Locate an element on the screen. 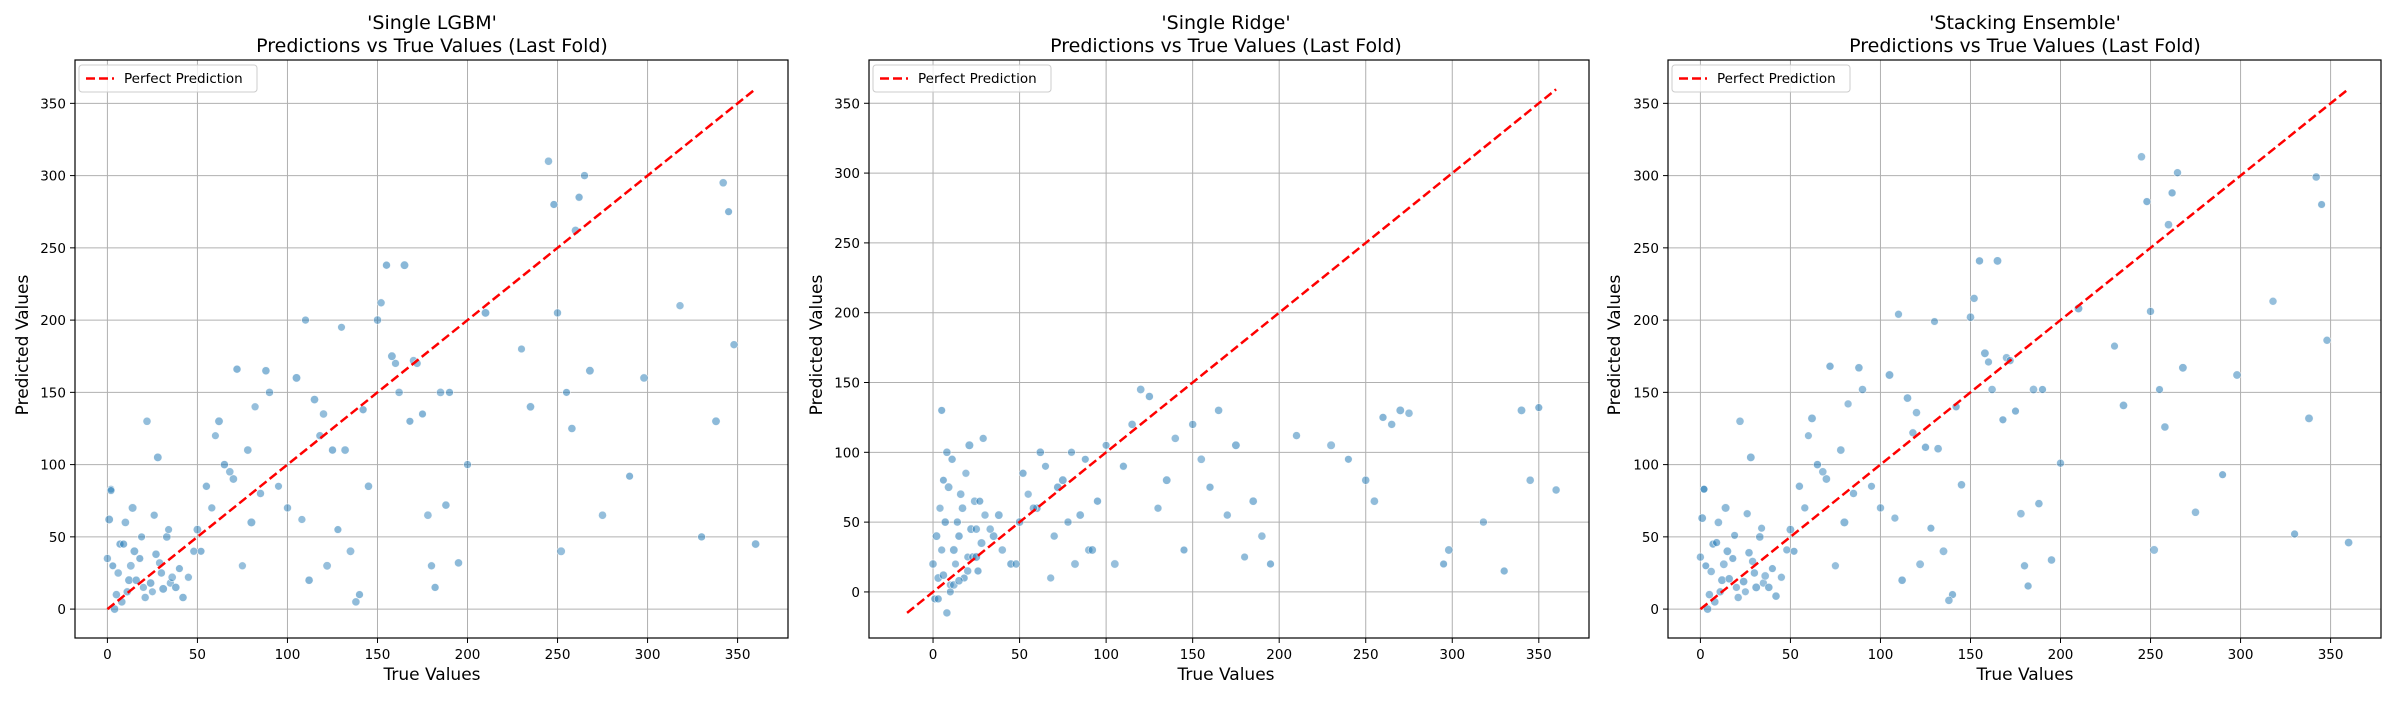 This screenshot has width=2400, height=704. x-tick-label: 100 is located at coordinates (1106, 655).